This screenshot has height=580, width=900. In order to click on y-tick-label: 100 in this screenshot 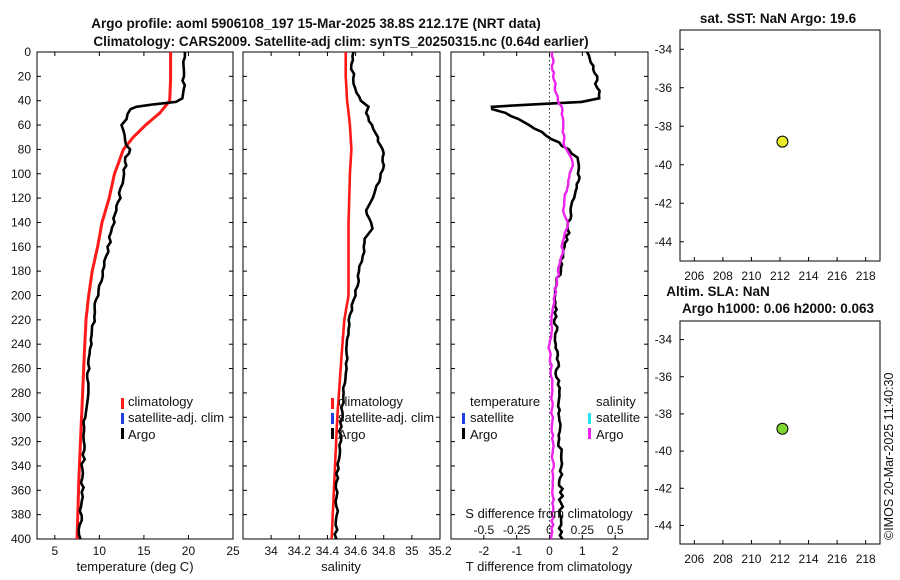, I will do `click(21, 174)`.